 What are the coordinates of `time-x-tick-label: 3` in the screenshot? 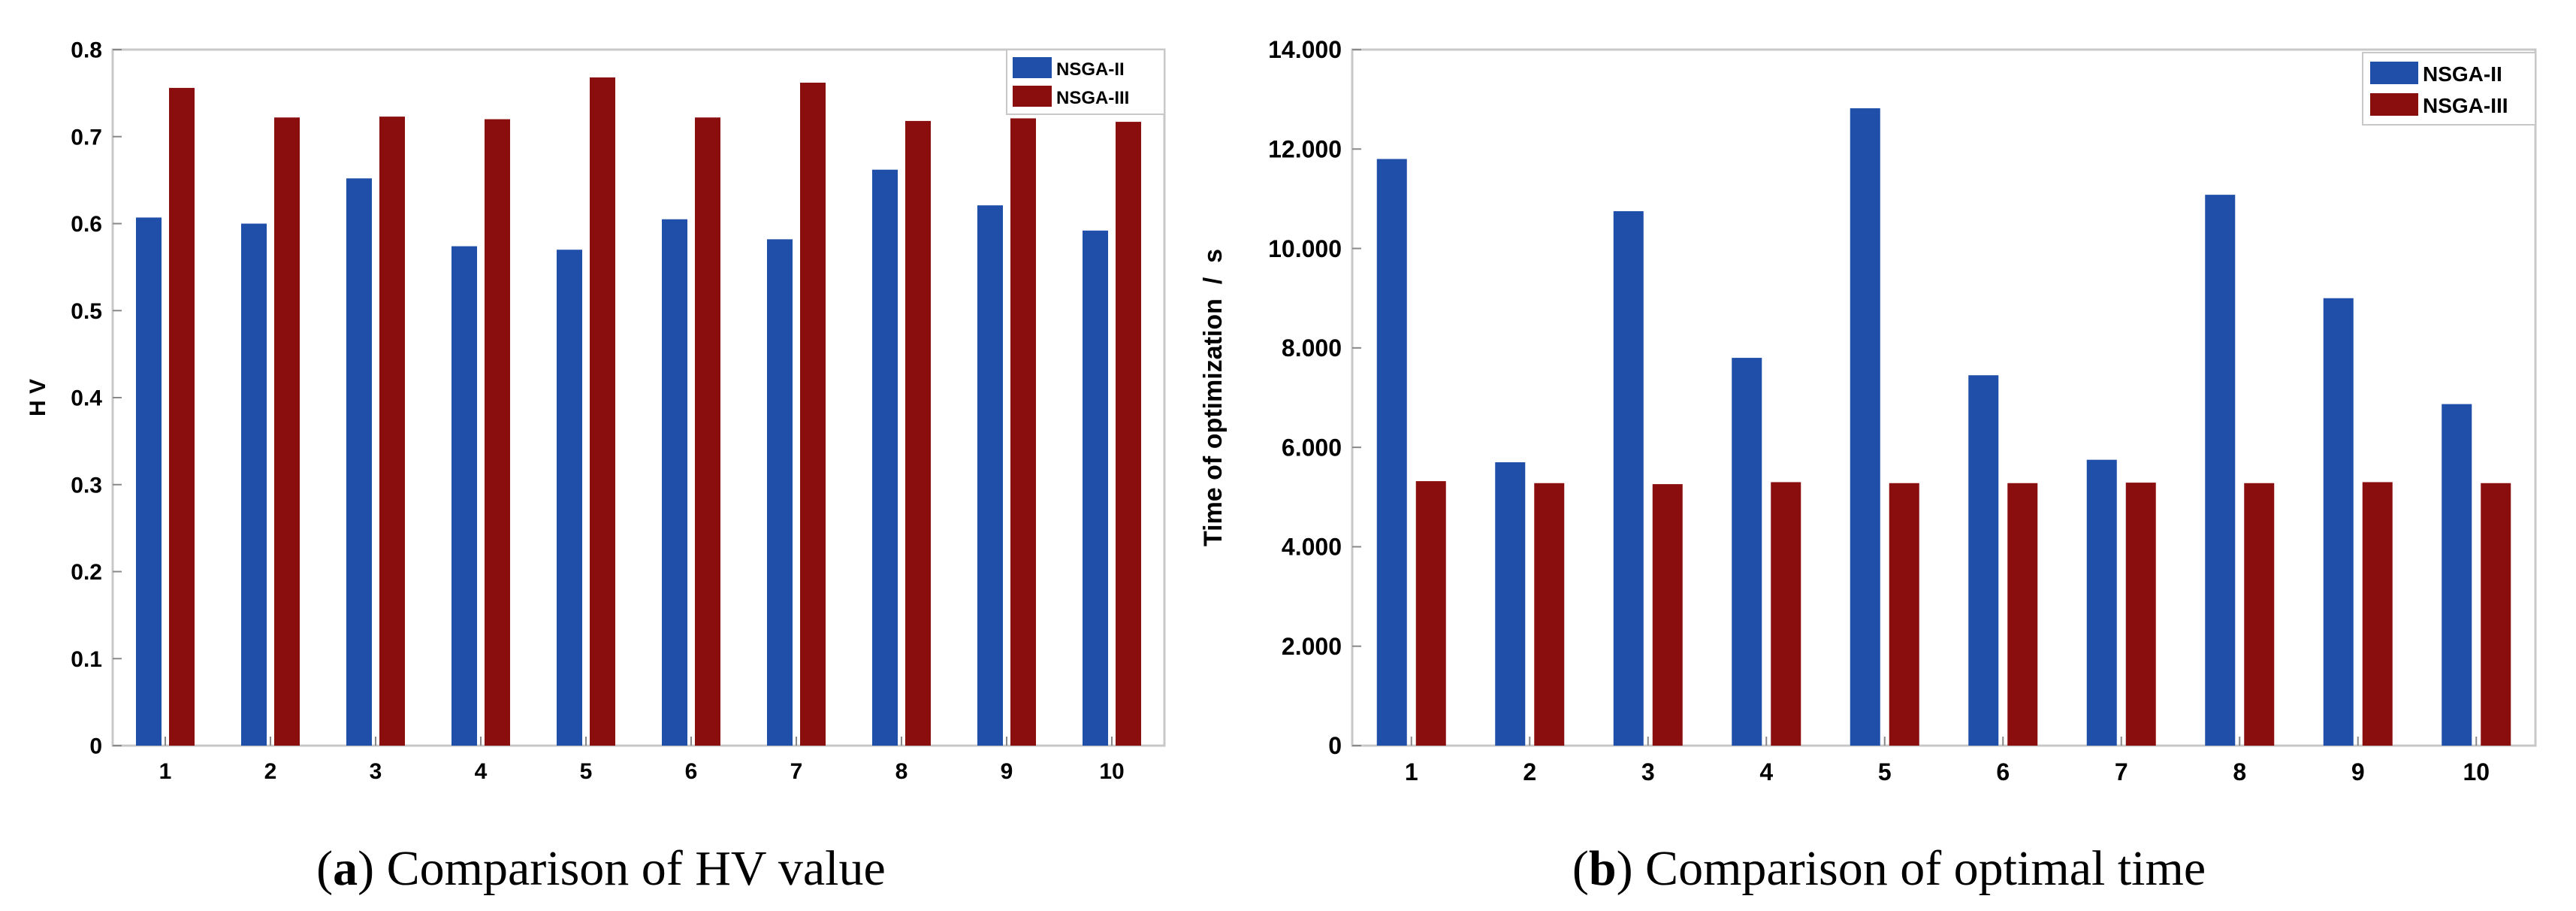 It's located at (1648, 771).